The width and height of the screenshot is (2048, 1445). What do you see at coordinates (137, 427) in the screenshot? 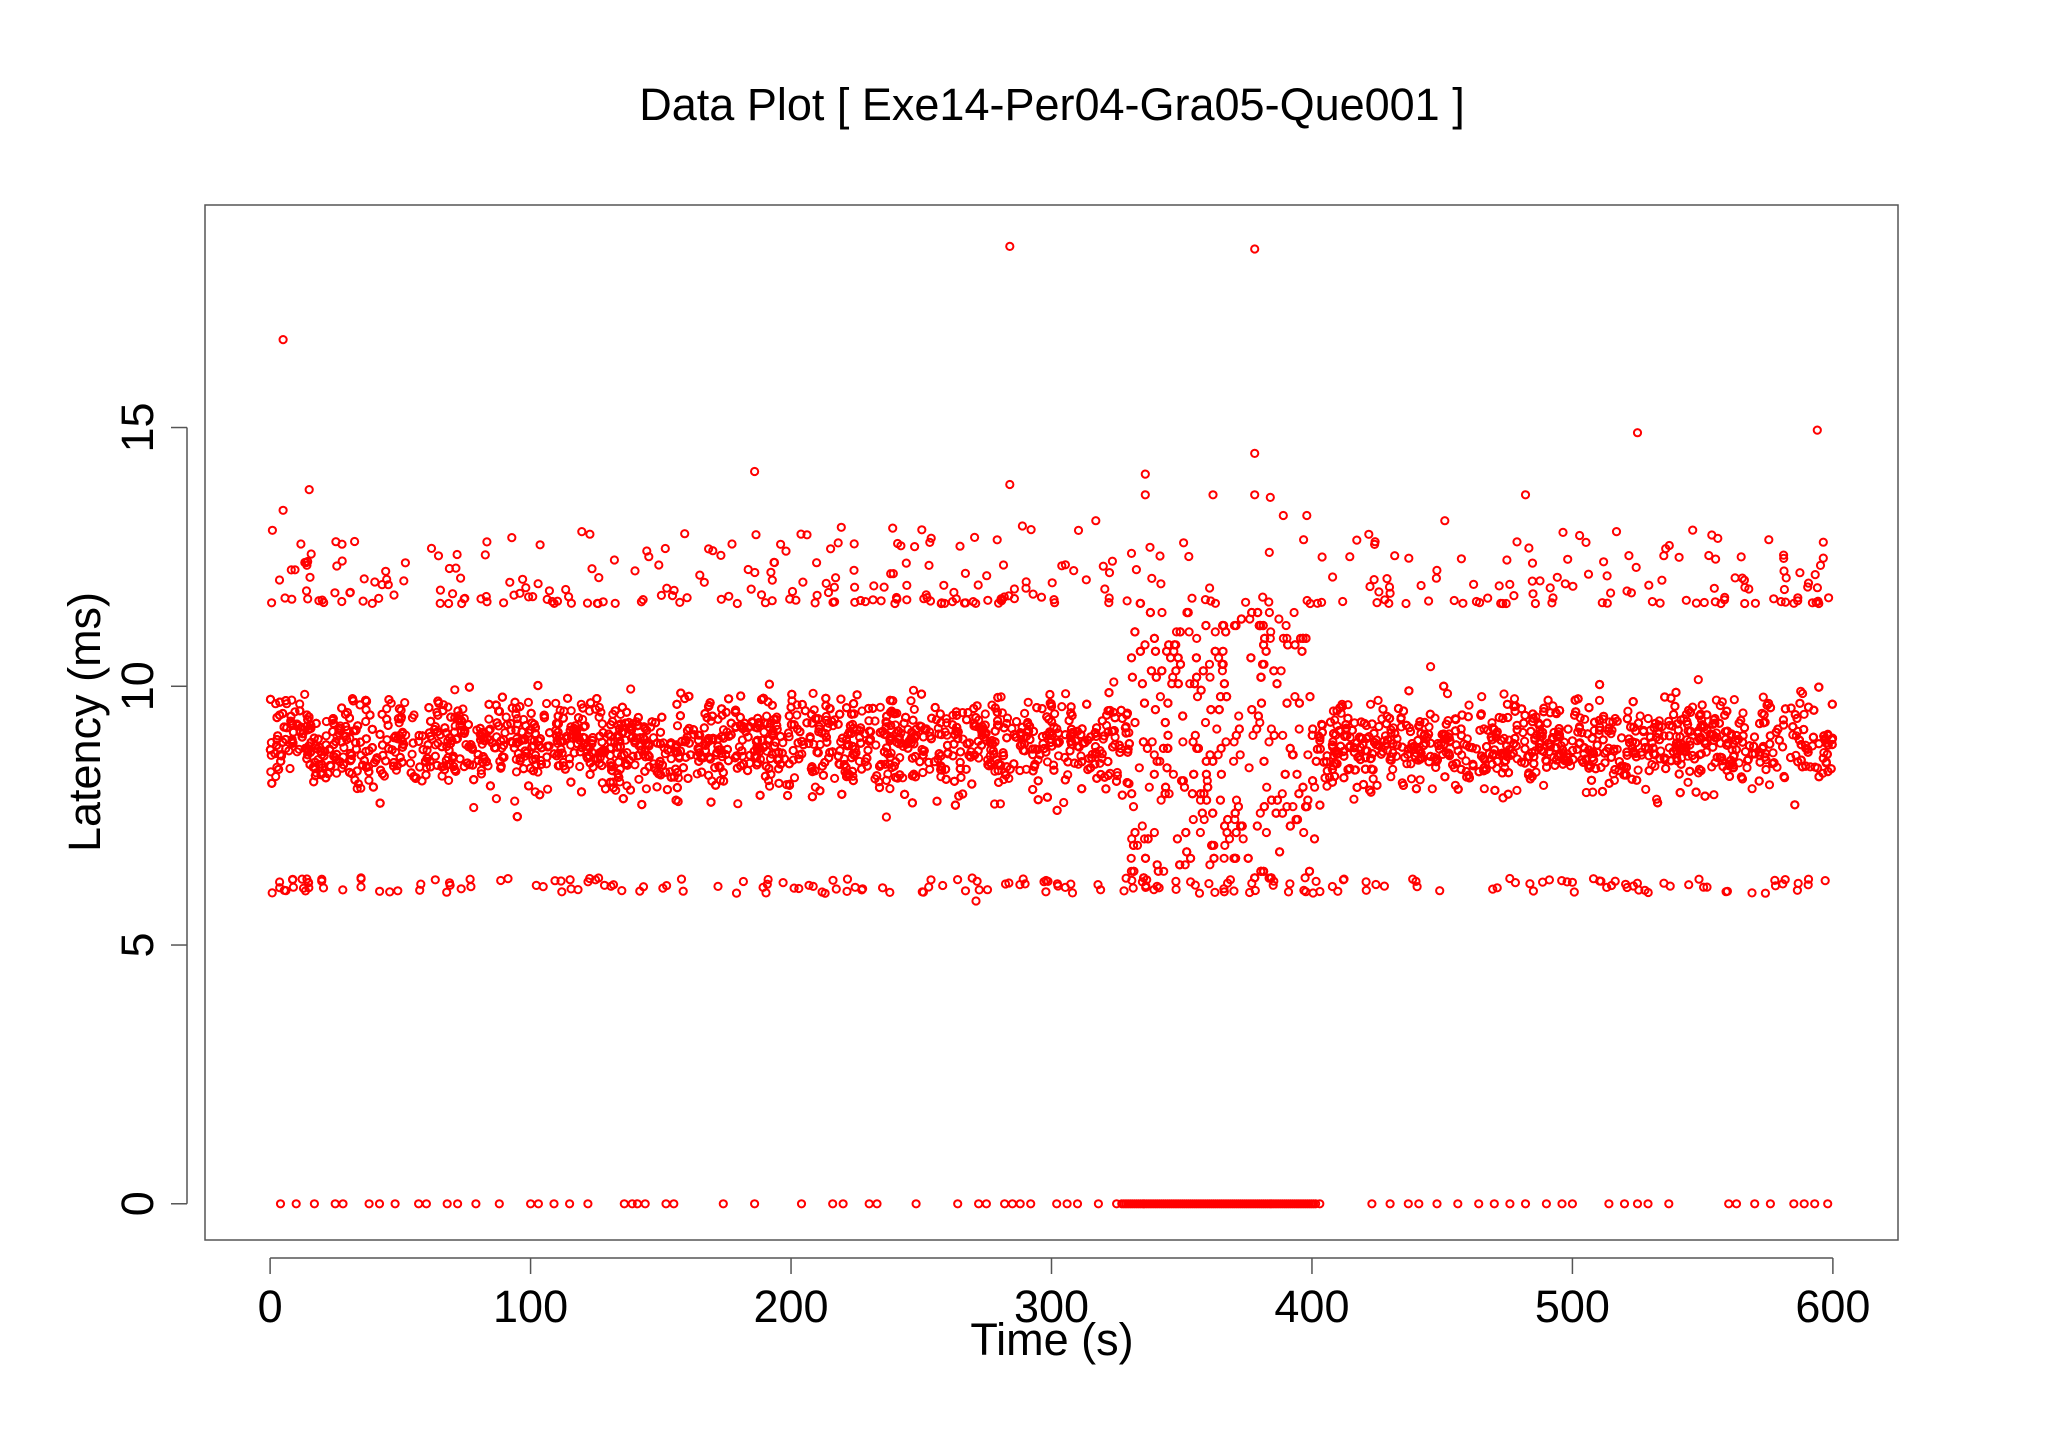
I see `y-tick-label: 15` at bounding box center [137, 427].